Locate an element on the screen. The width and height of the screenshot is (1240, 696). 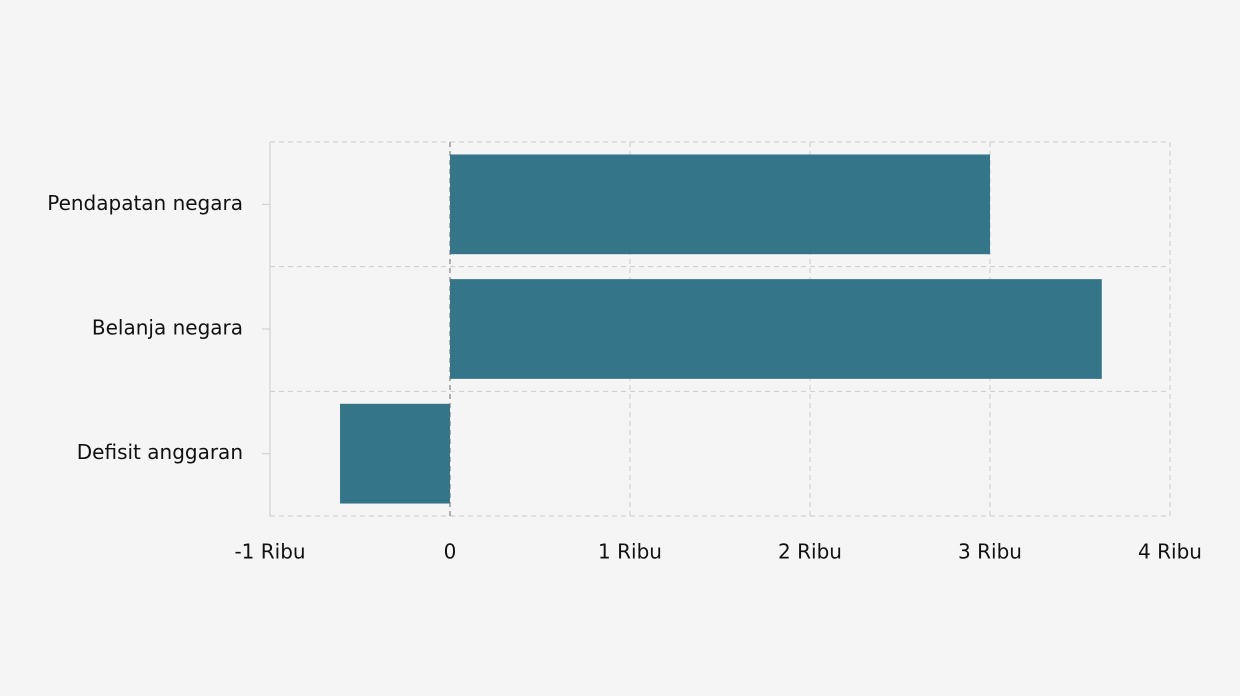
x-tick-label: 1 Ribu is located at coordinates (630, 552).